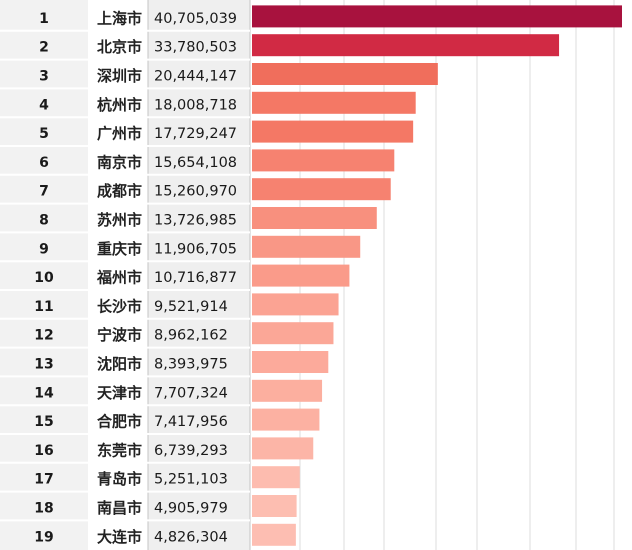 The image size is (632, 550). I want to click on value-label: 40,705,039, so click(195, 19).